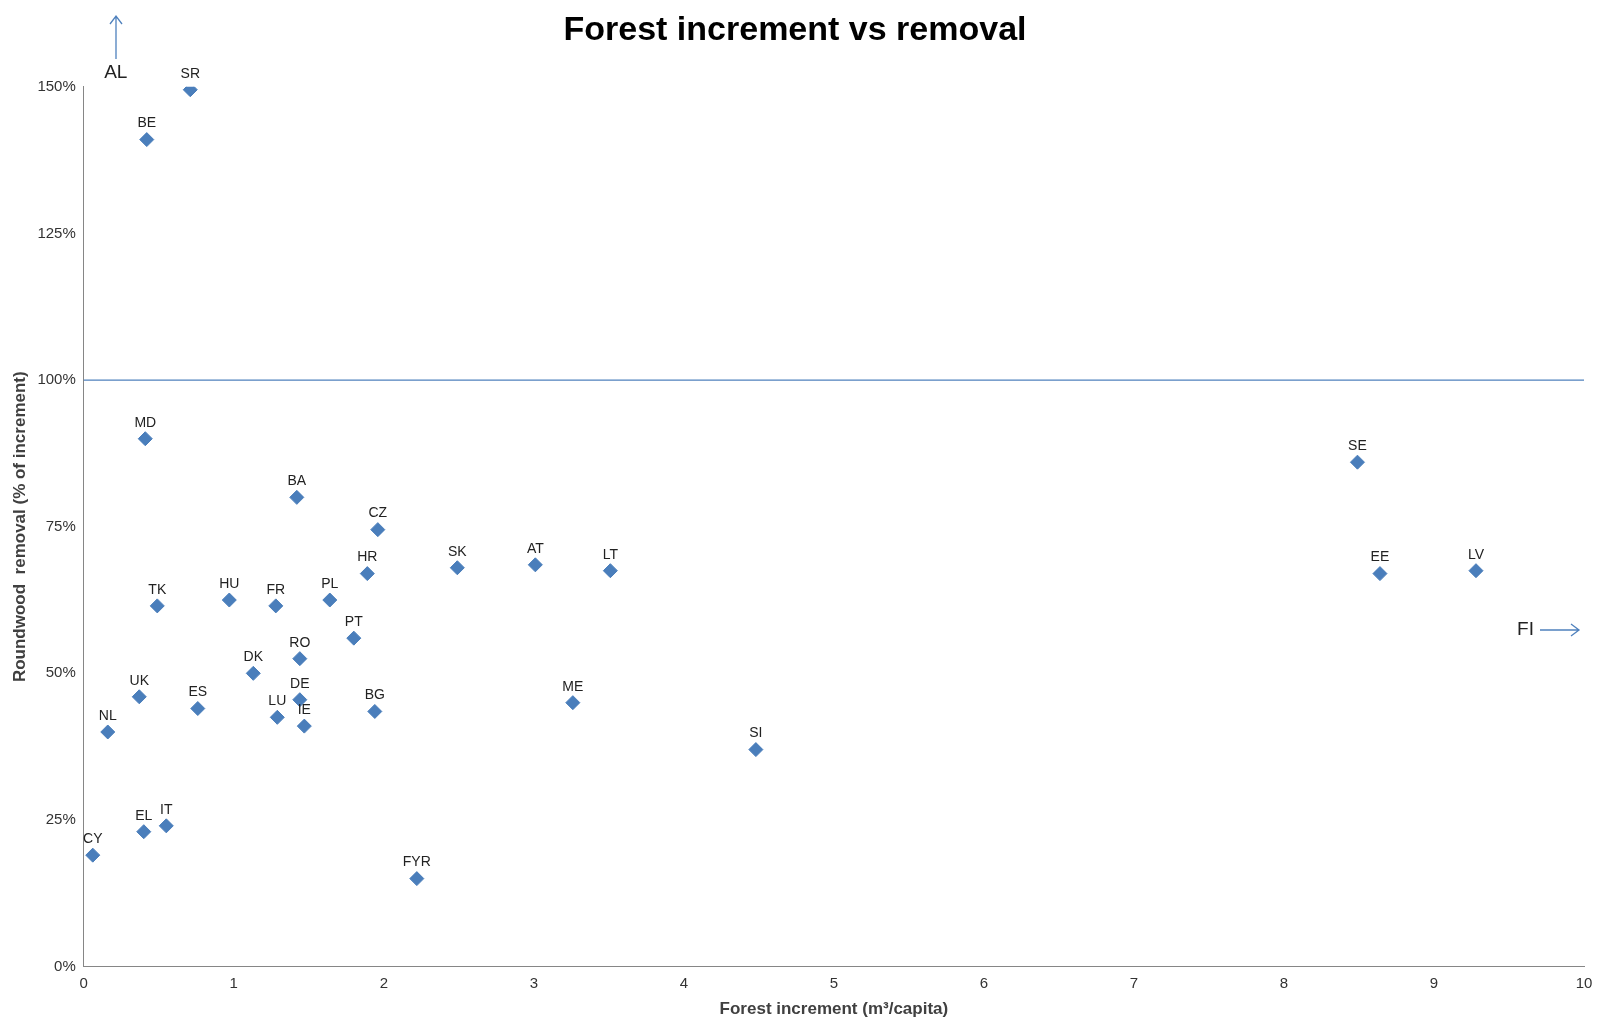 The image size is (1602, 1028). What do you see at coordinates (1134, 982) in the screenshot?
I see `x-tick-label: 7` at bounding box center [1134, 982].